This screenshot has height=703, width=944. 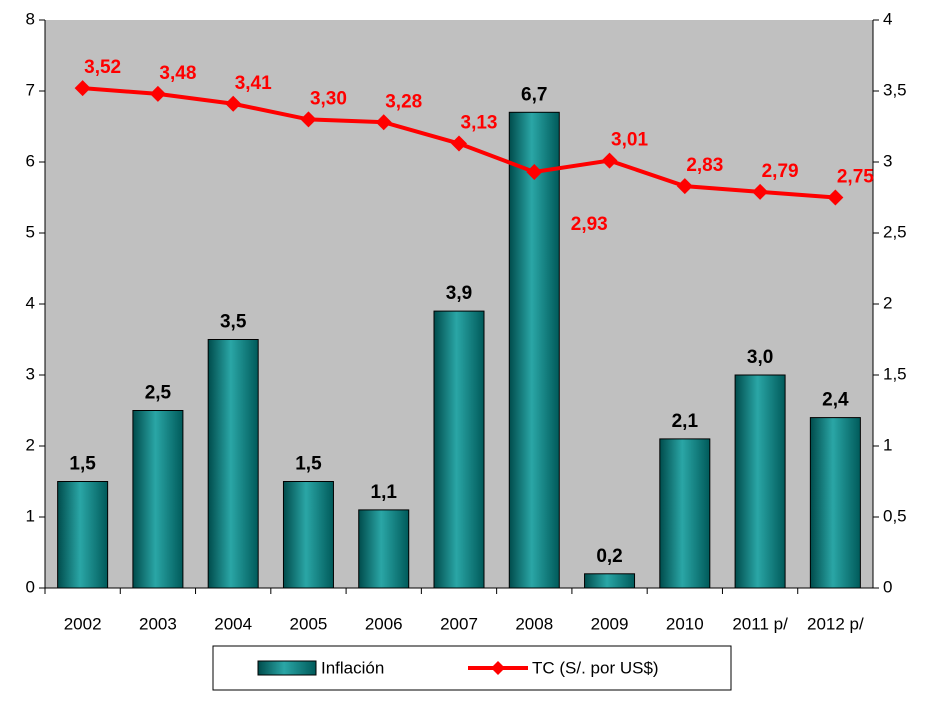 What do you see at coordinates (384, 492) in the screenshot?
I see `bar-value-label: 1,1` at bounding box center [384, 492].